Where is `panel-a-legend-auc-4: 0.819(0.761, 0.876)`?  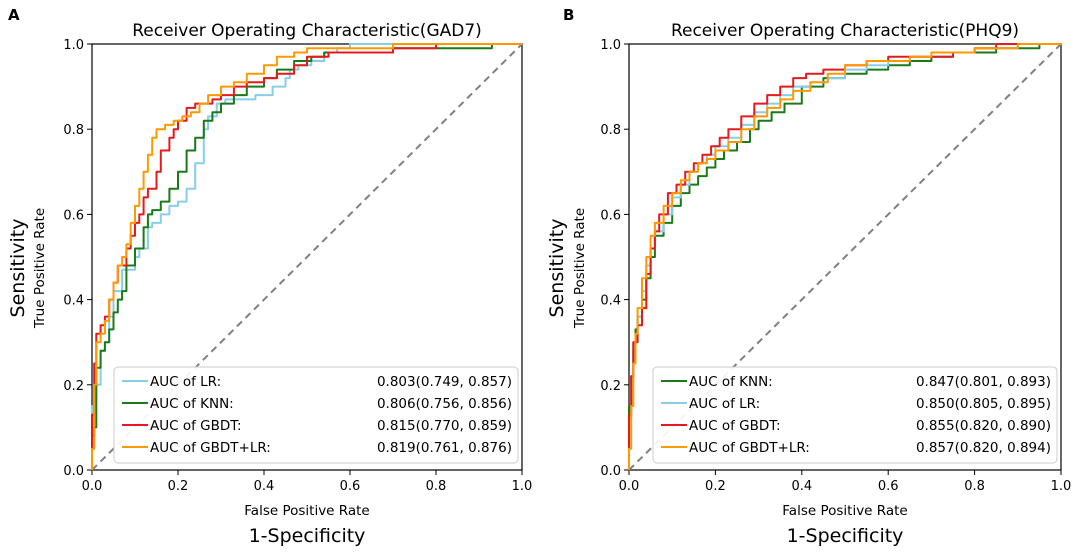 panel-a-legend-auc-4: 0.819(0.761, 0.876) is located at coordinates (444, 448).